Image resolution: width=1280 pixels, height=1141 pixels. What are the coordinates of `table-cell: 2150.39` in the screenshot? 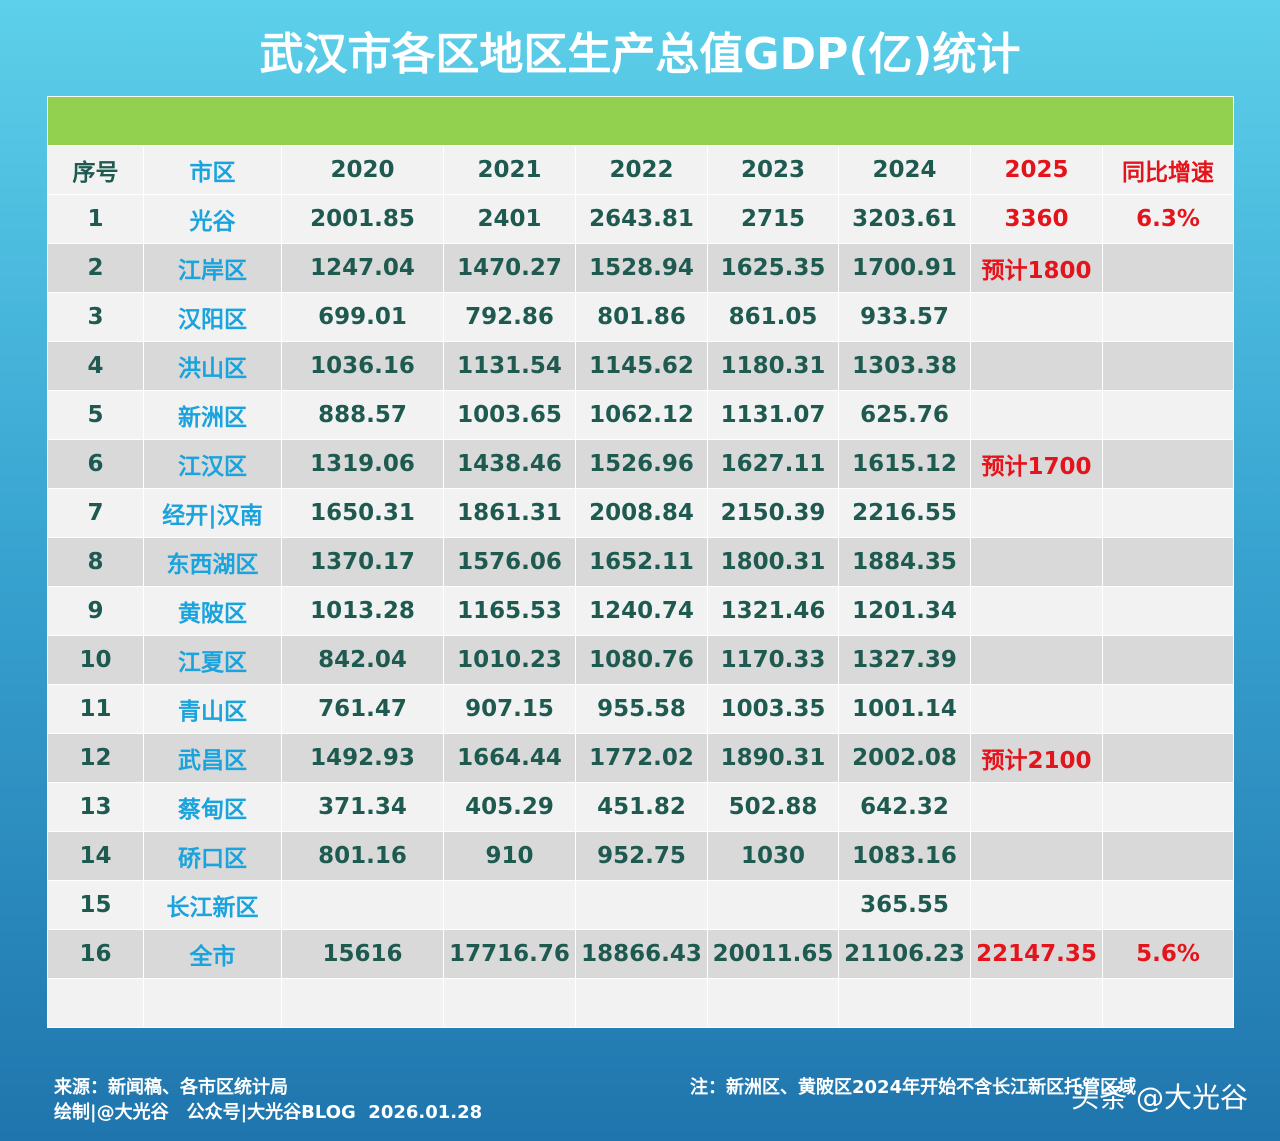 It's located at (773, 513).